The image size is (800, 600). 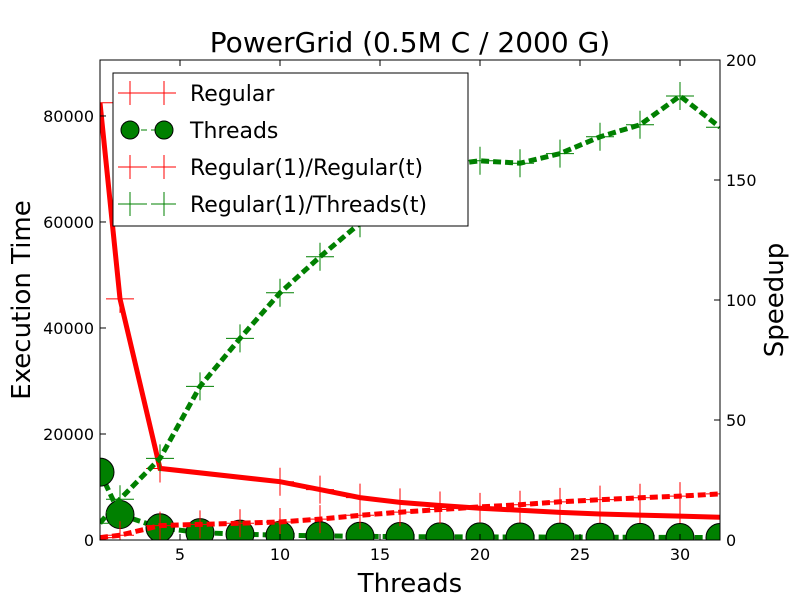 What do you see at coordinates (22, 299) in the screenshot?
I see `y-axis-label: Execution Time` at bounding box center [22, 299].